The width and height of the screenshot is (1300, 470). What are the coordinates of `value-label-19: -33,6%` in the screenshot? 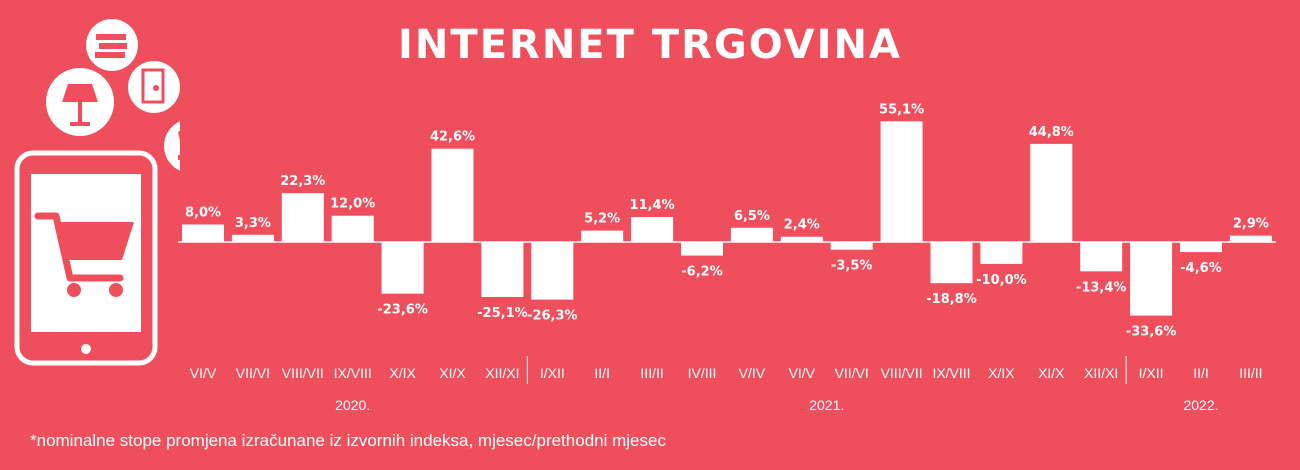 It's located at (1151, 332).